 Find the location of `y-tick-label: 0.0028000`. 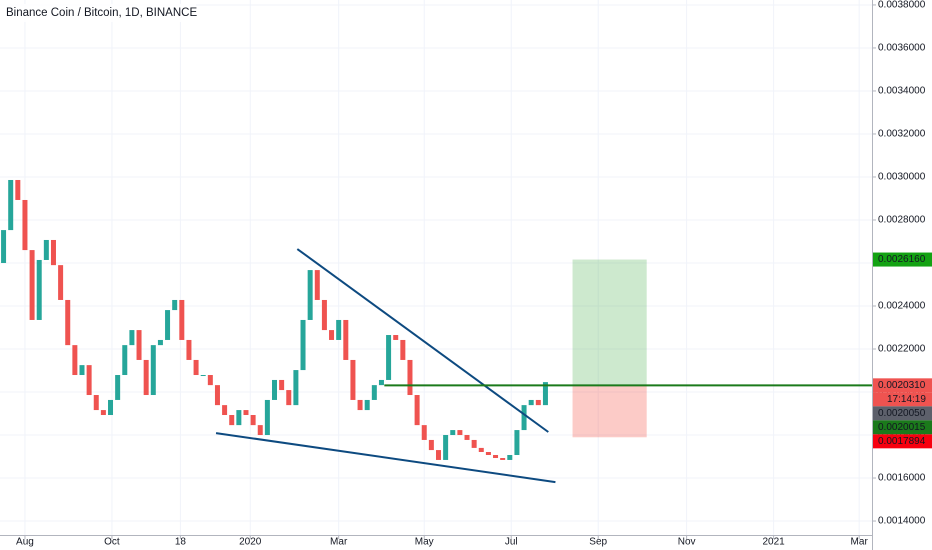

y-tick-label: 0.0028000 is located at coordinates (902, 220).